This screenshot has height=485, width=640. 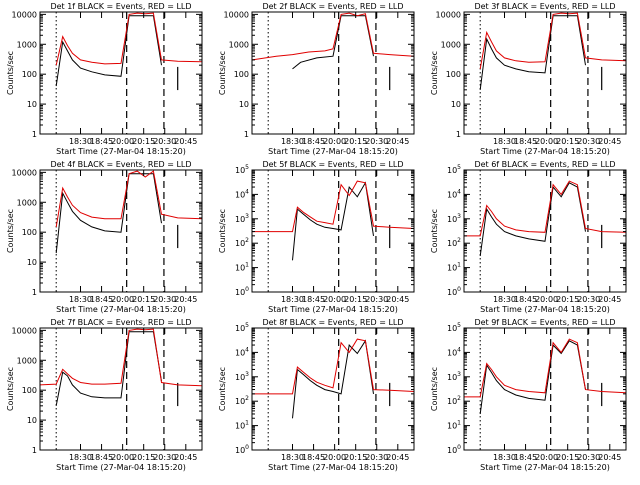 What do you see at coordinates (525, 457) in the screenshot?
I see `chart-9-xtick-label: 18:45` at bounding box center [525, 457].